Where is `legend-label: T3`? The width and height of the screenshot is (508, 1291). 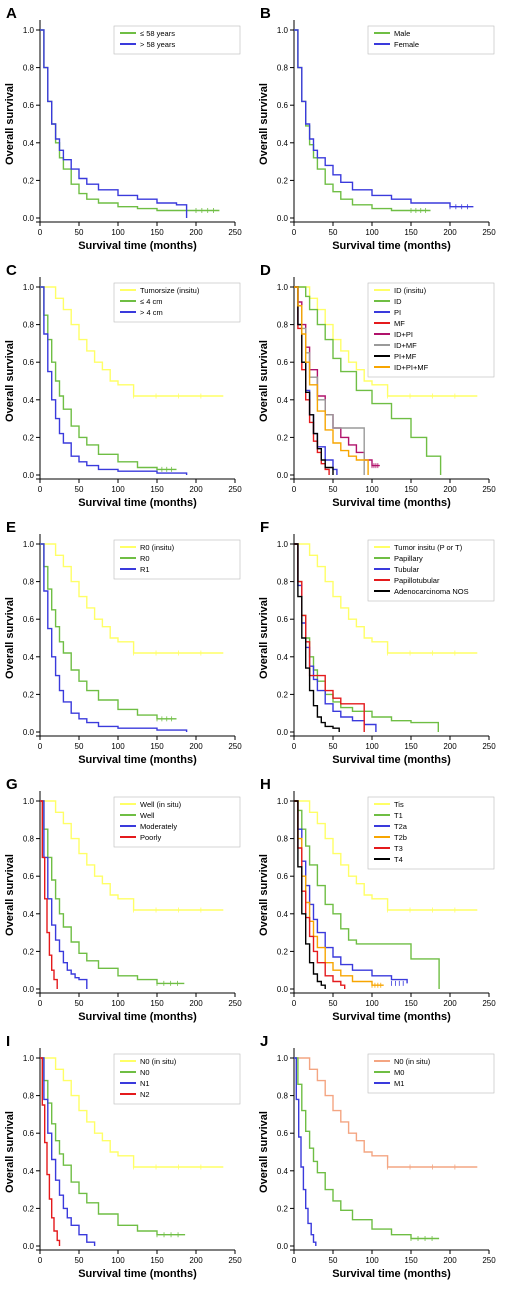 legend-label: T3 is located at coordinates (398, 848).